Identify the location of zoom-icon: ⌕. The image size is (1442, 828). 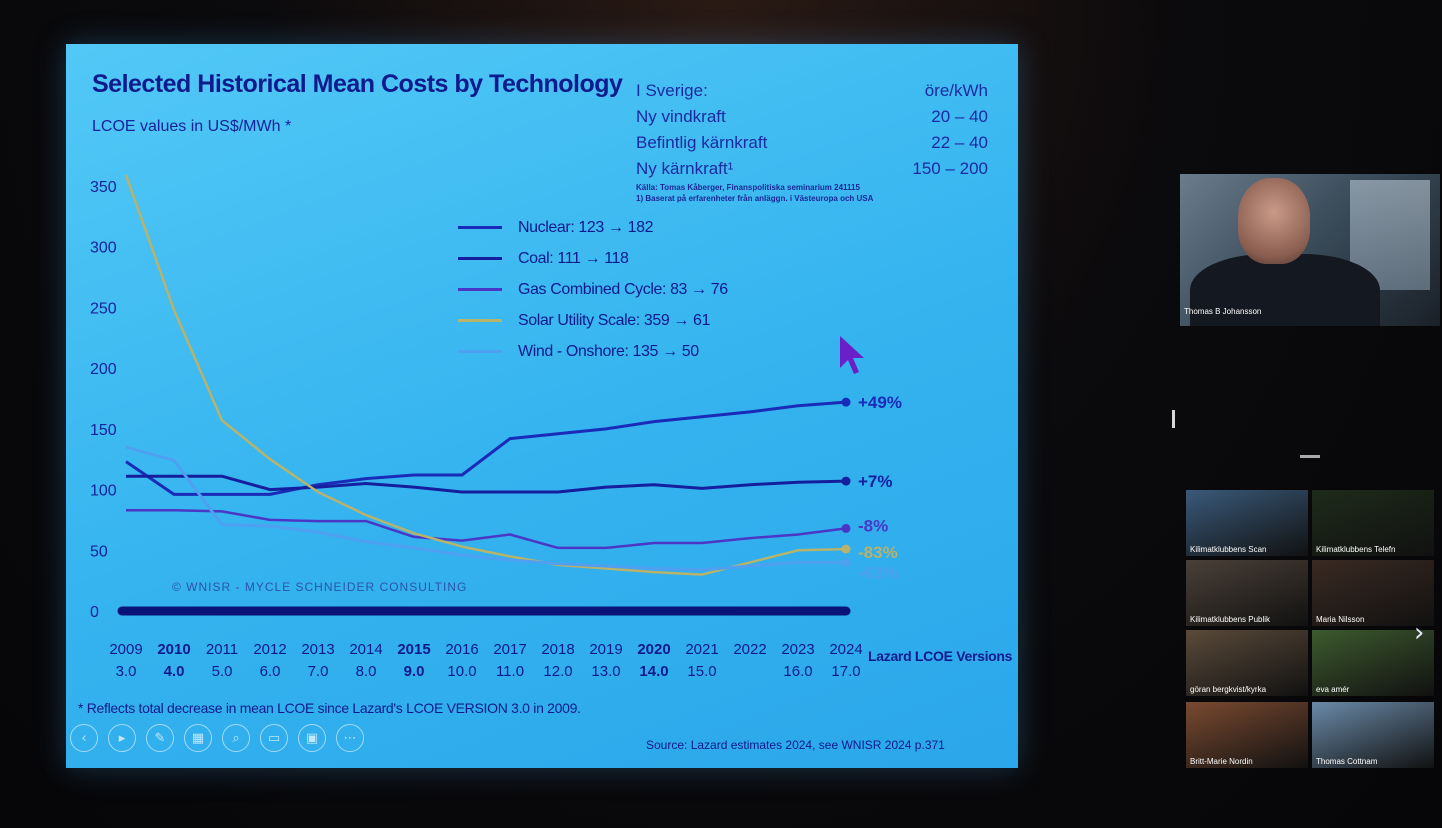
(236, 738).